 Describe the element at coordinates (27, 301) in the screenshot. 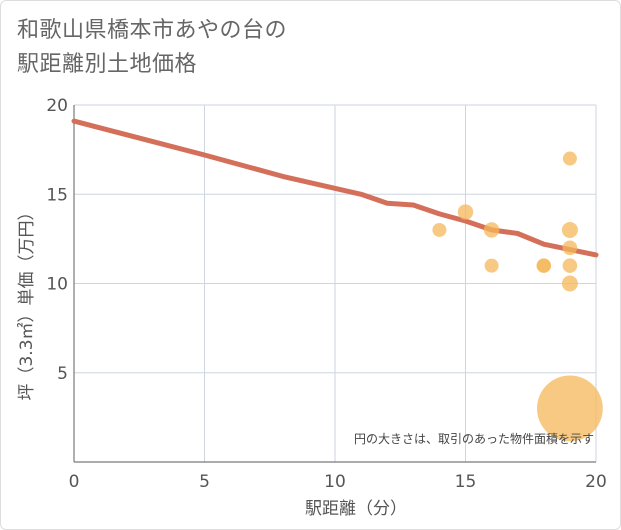

I see `y-axis-title: 坪（3.3㎡）単価（万円）` at that location.